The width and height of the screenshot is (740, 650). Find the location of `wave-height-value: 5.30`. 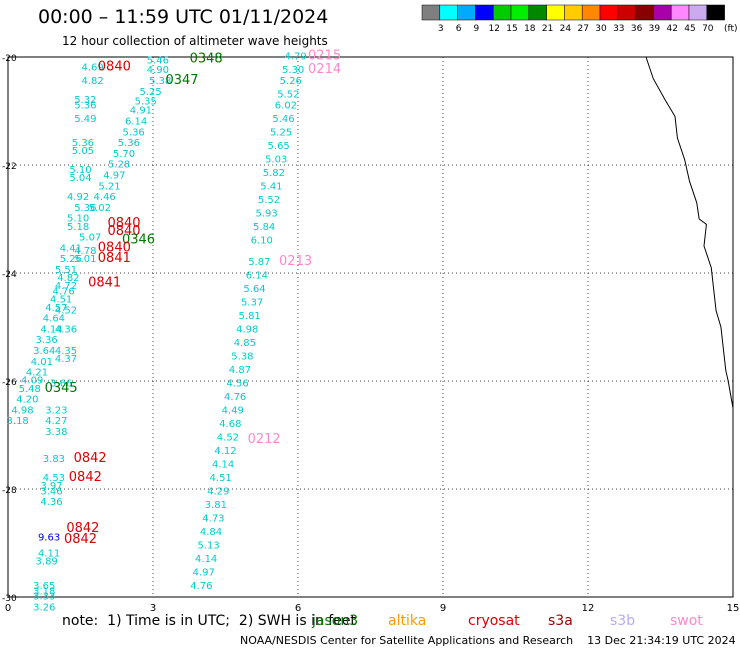

wave-height-value: 5.30 is located at coordinates (293, 70).